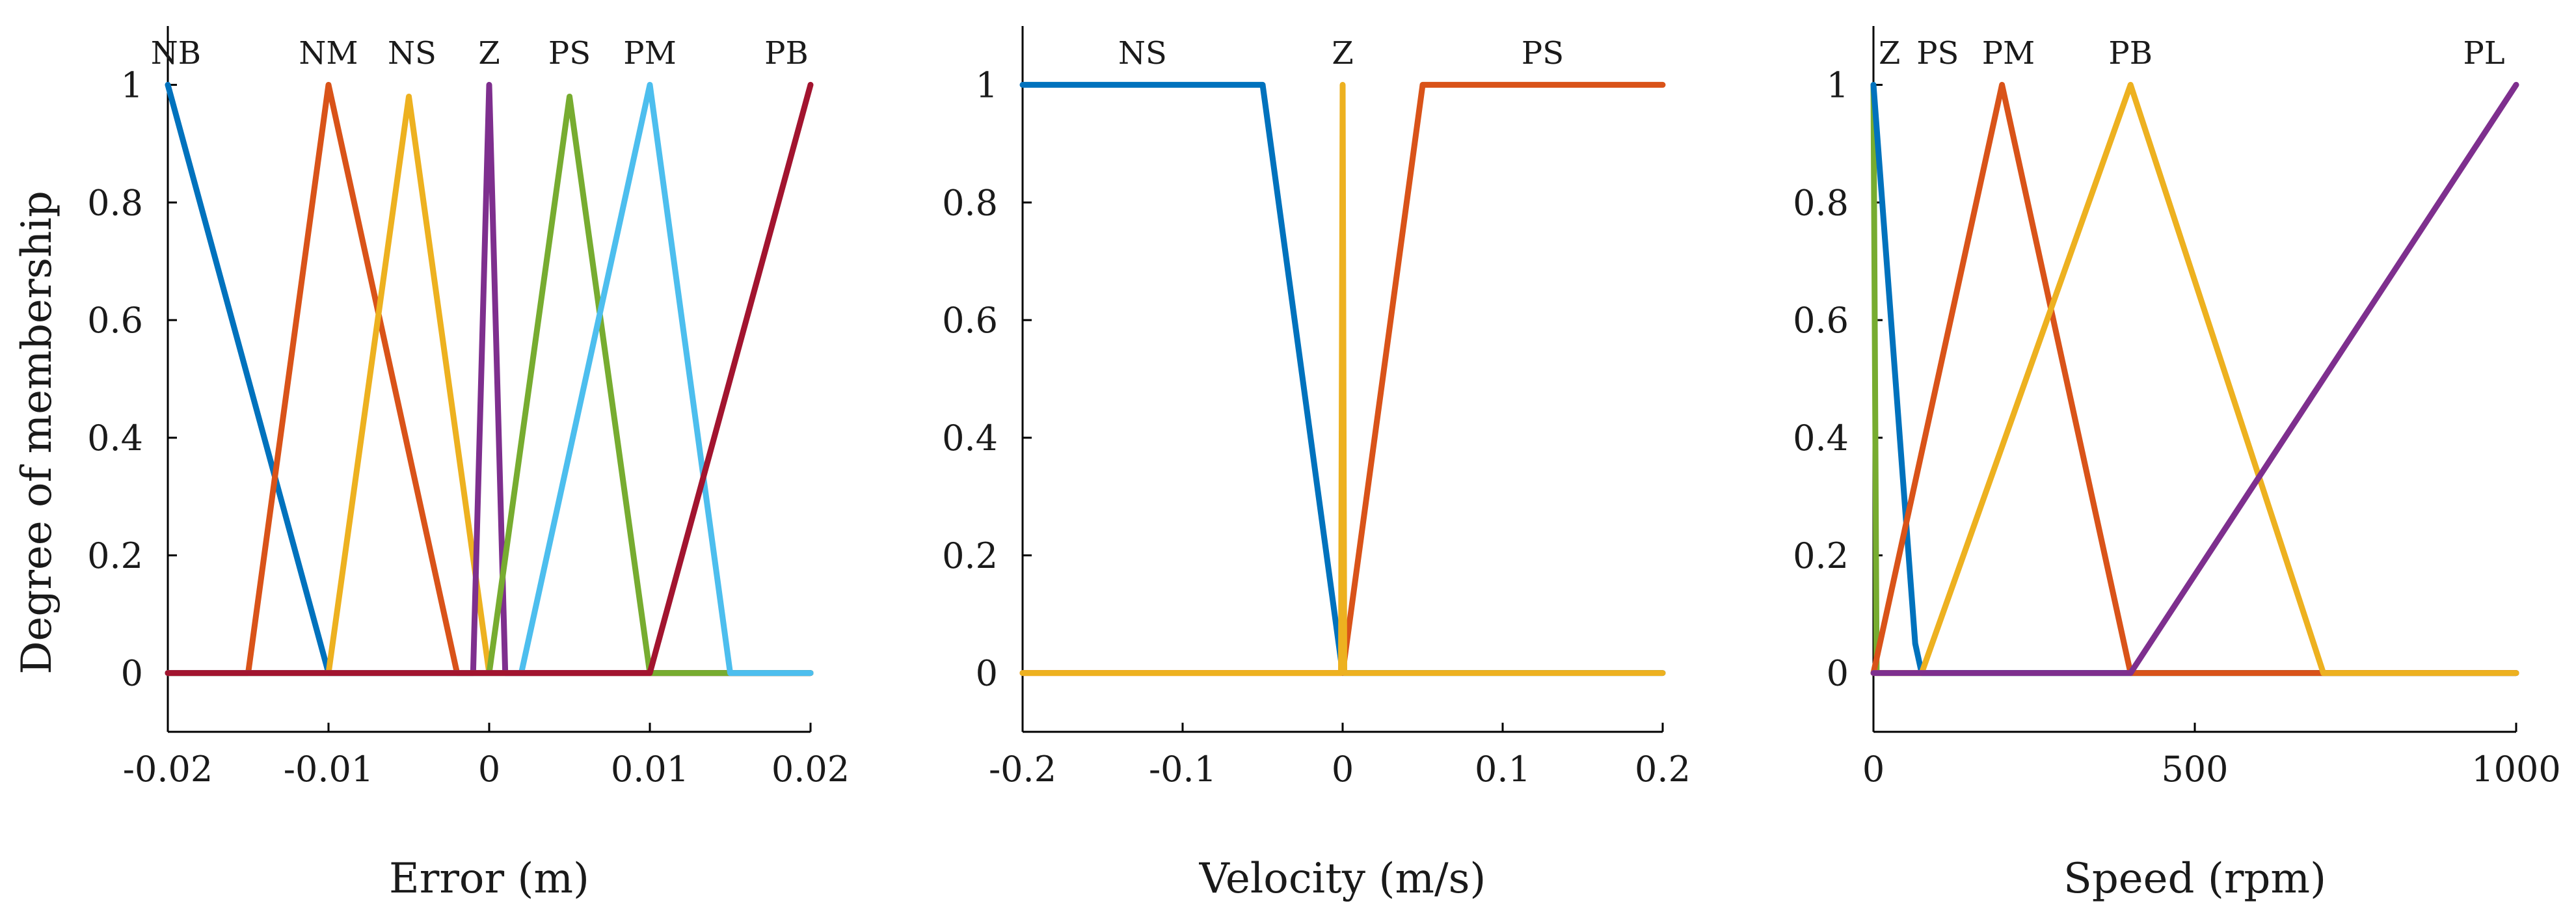  What do you see at coordinates (1342, 53) in the screenshot?
I see `velocity-mf-label-z: Z` at bounding box center [1342, 53].